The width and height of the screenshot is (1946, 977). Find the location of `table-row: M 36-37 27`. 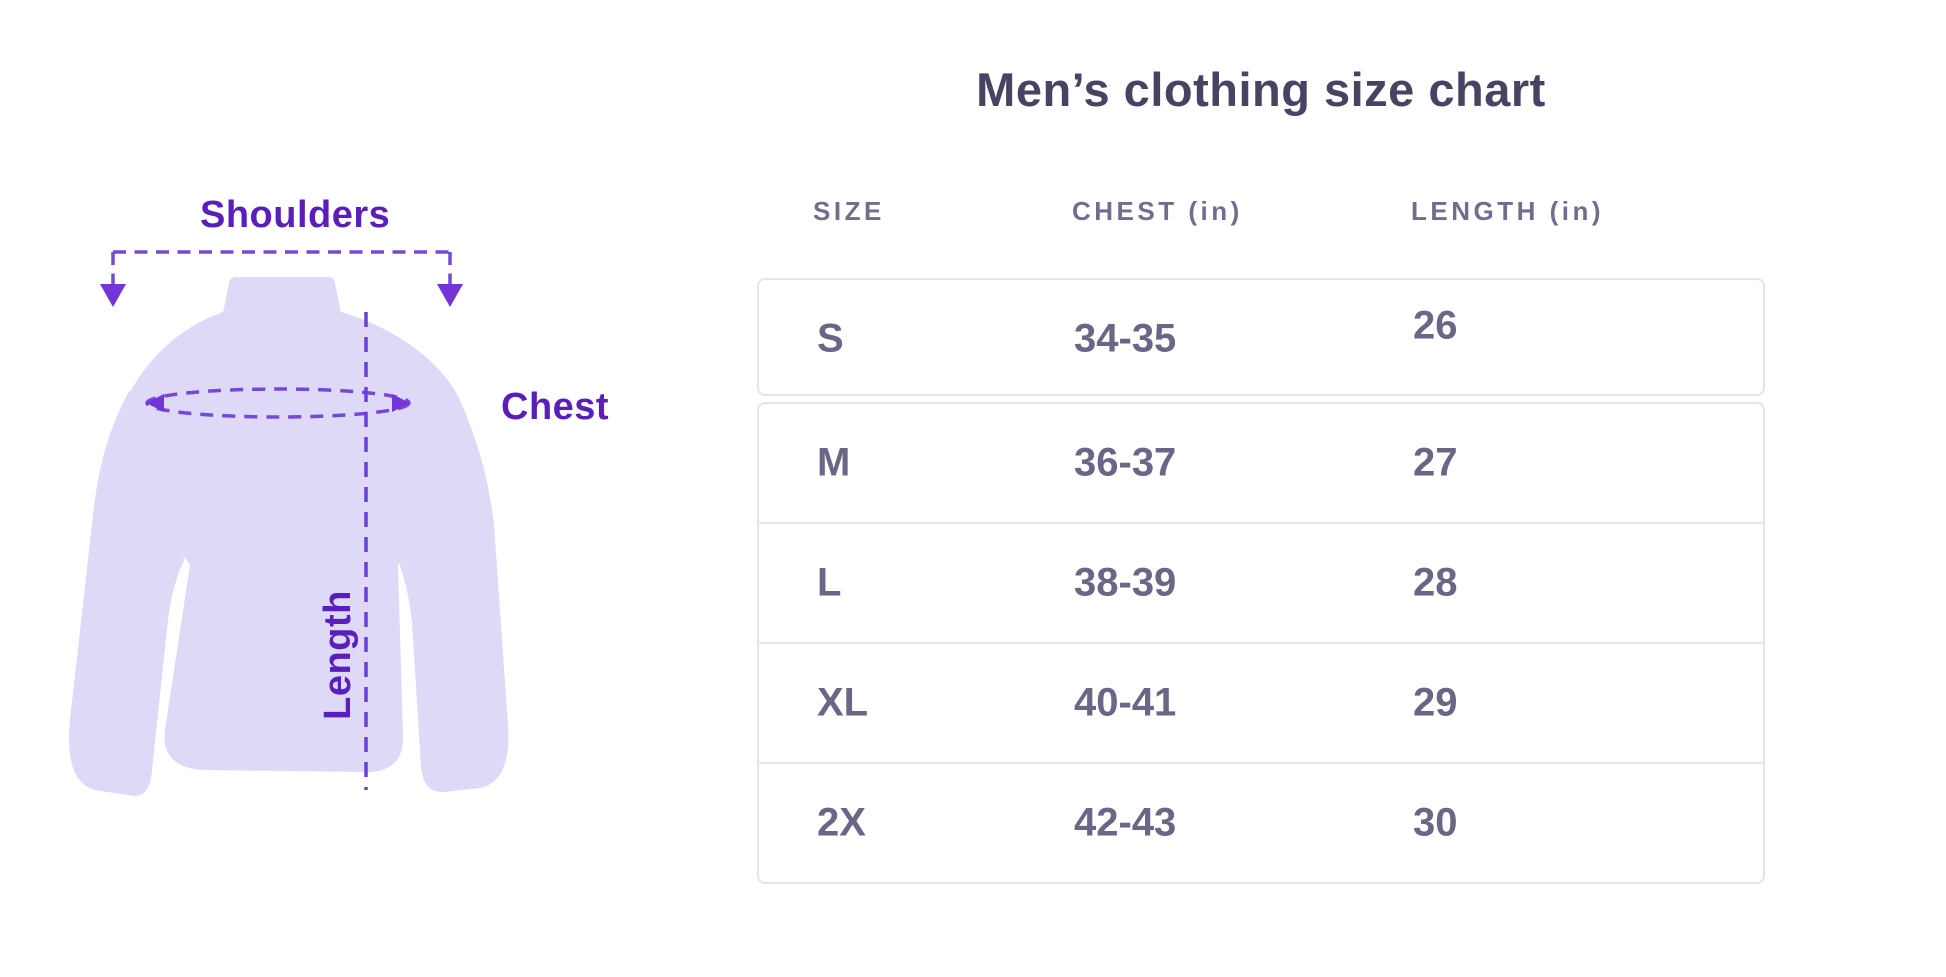

table-row: M 36-37 27 is located at coordinates (1261, 463).